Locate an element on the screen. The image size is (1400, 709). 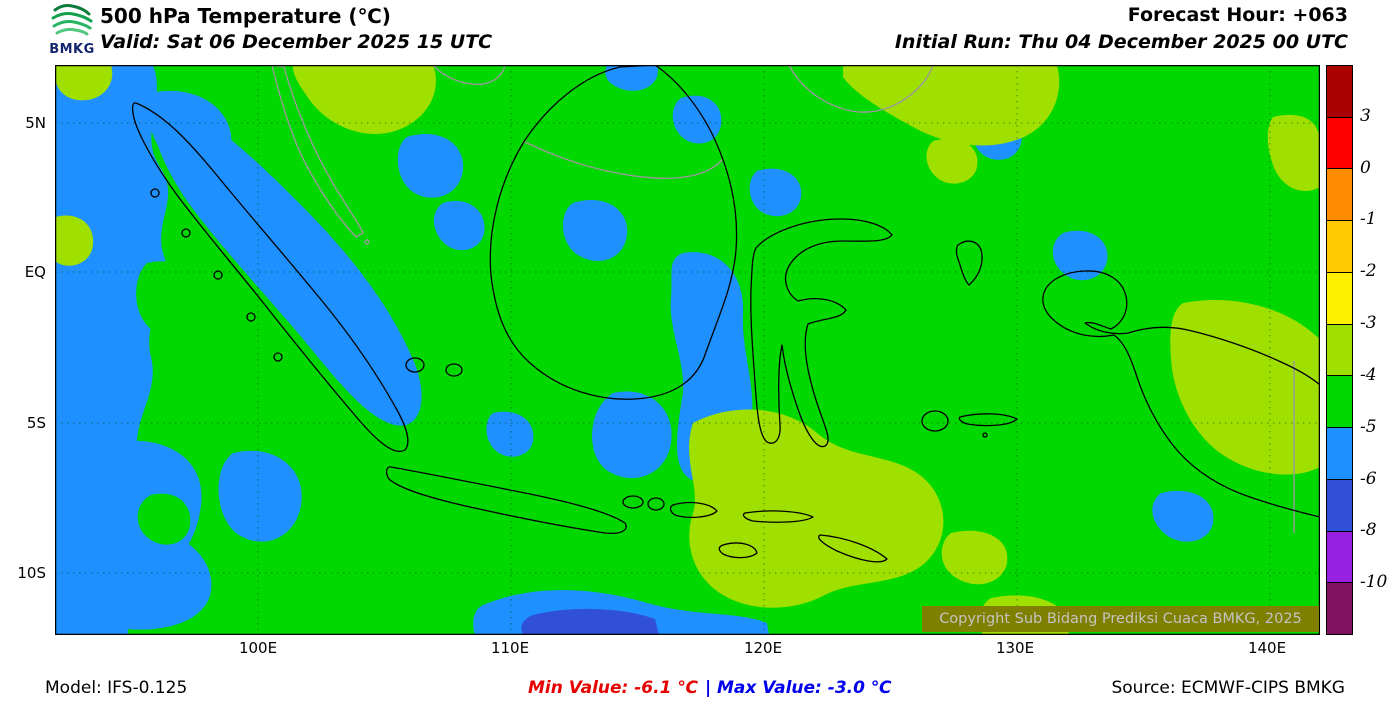
colorbar-label: 3 is located at coordinates (1365, 115).